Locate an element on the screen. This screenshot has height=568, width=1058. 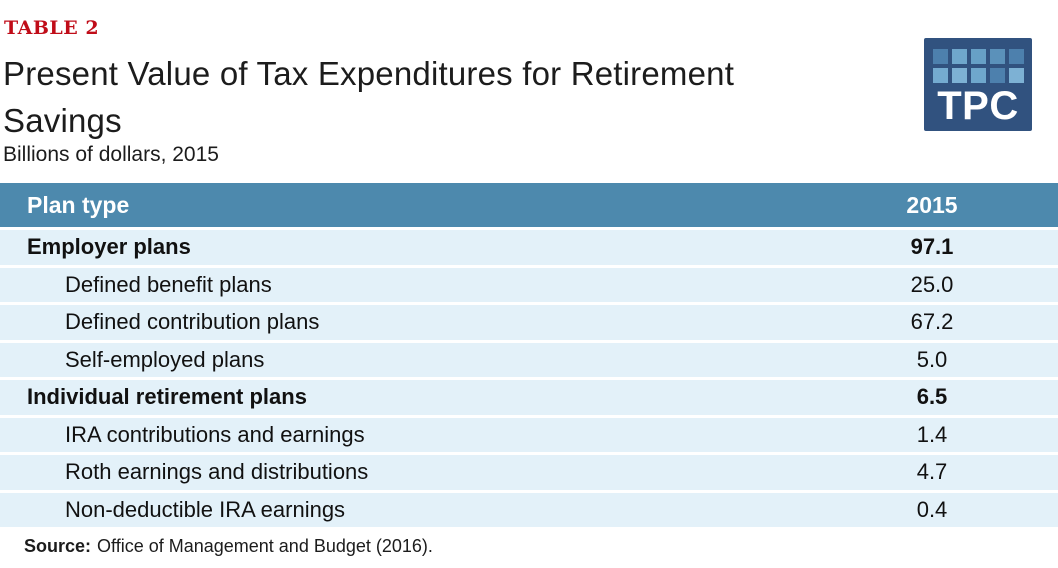
row-label: Non-deductible IRA earnings is located at coordinates (205, 509).